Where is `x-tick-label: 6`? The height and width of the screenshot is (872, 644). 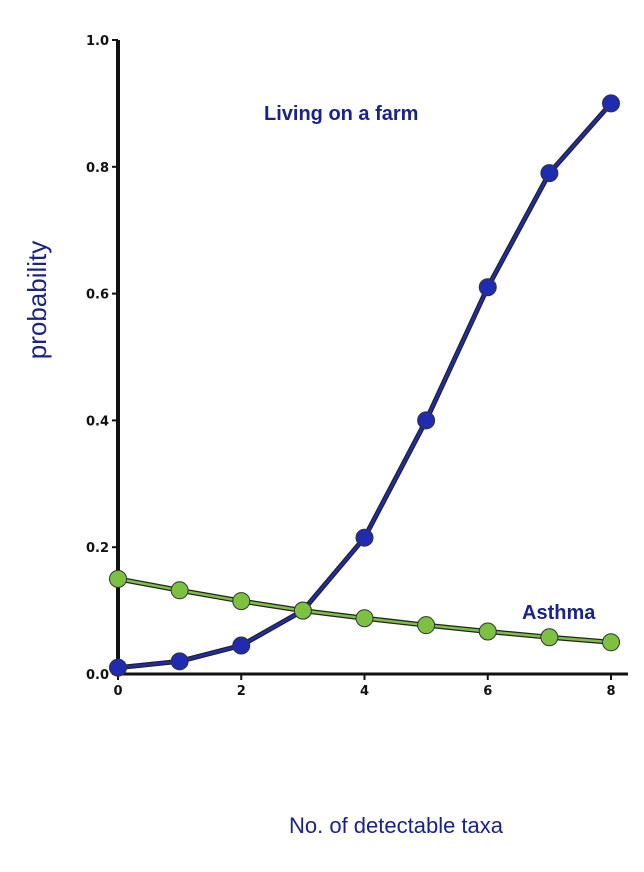
x-tick-label: 6 is located at coordinates (487, 691).